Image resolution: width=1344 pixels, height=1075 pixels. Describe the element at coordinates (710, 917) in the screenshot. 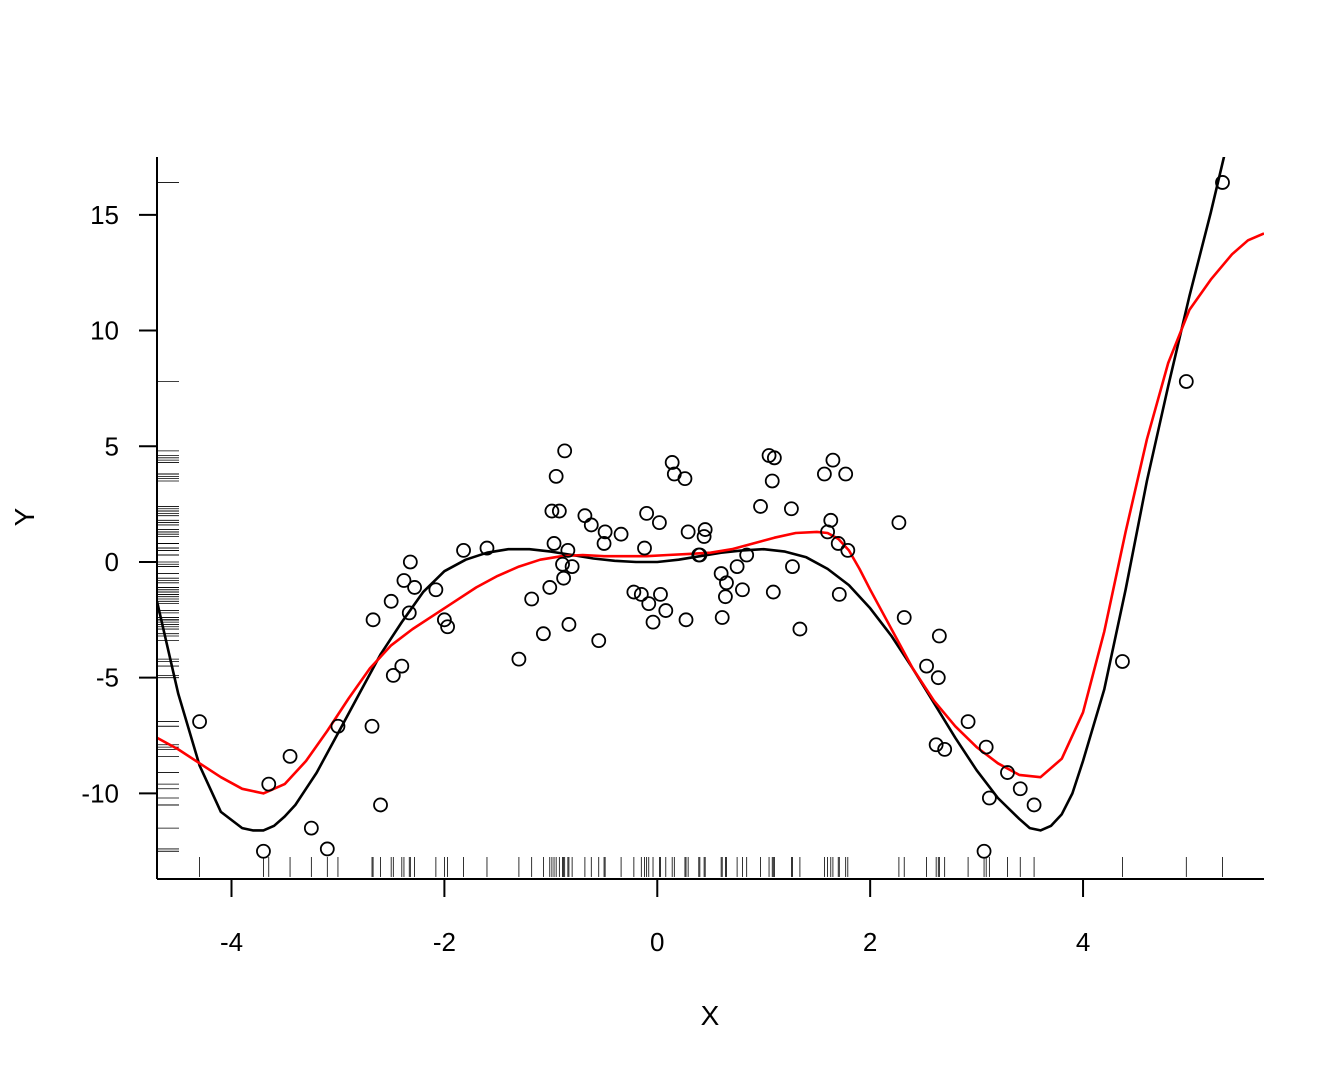

I see `x-axis: -4 -2 0 2 4` at that location.